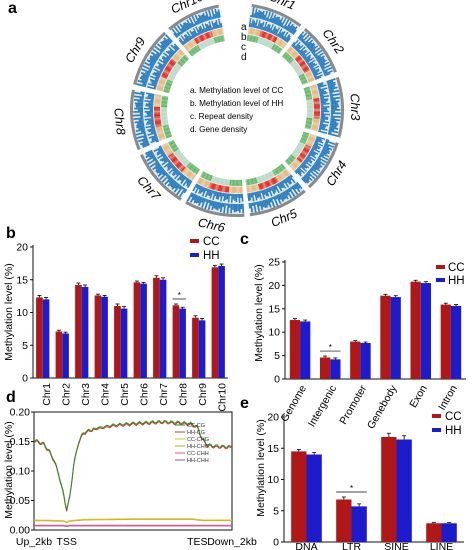  I want to click on x-tick-label: Up_2kb, so click(34, 542).